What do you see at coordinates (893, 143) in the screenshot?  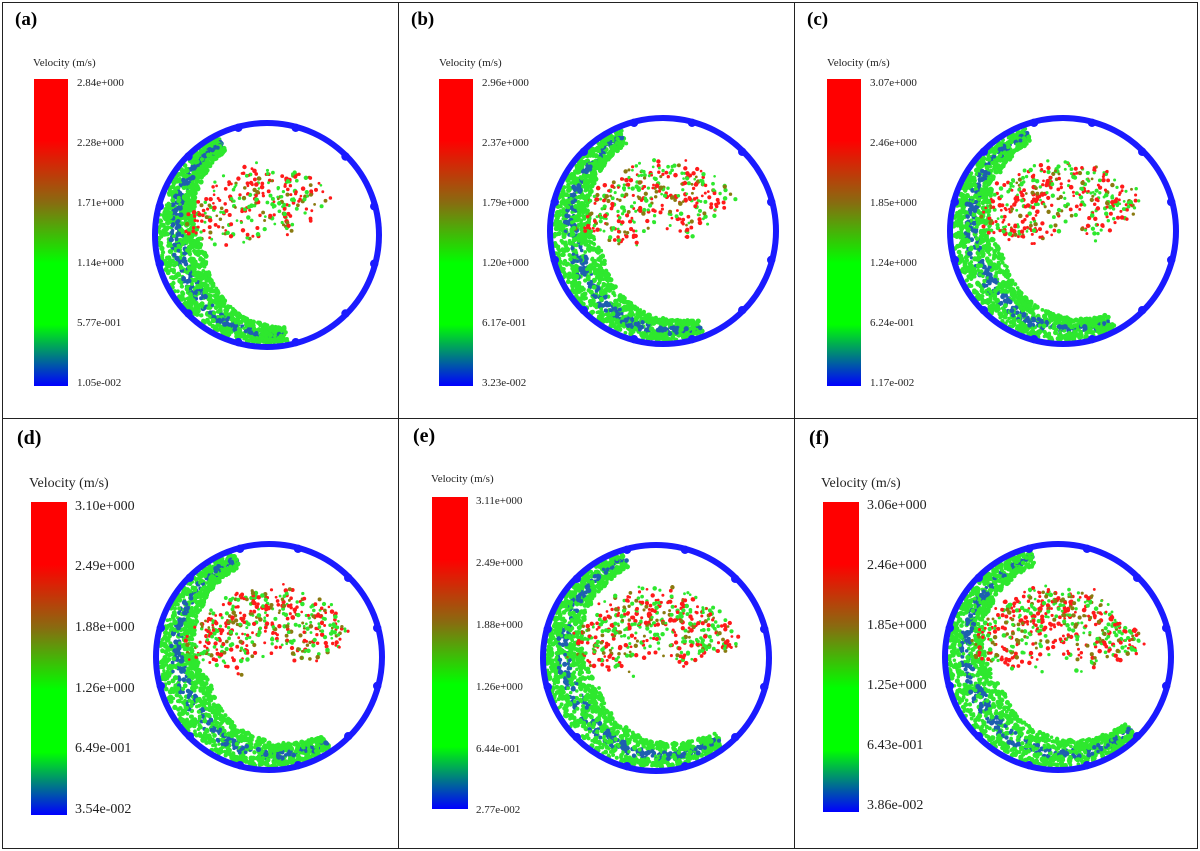 I see `tick-label: 2.46e+000` at bounding box center [893, 143].